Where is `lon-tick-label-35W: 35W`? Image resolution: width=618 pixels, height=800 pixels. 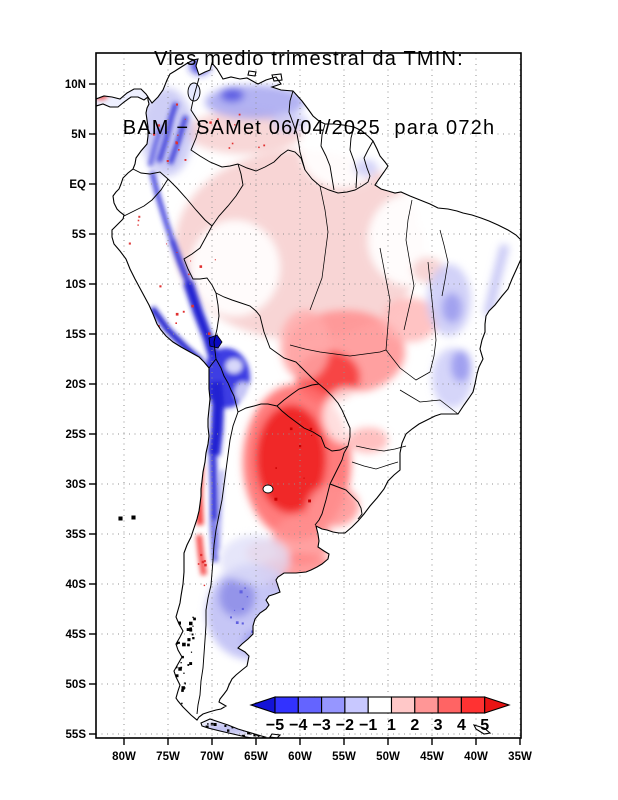 lon-tick-label-35W: 35W is located at coordinates (520, 757).